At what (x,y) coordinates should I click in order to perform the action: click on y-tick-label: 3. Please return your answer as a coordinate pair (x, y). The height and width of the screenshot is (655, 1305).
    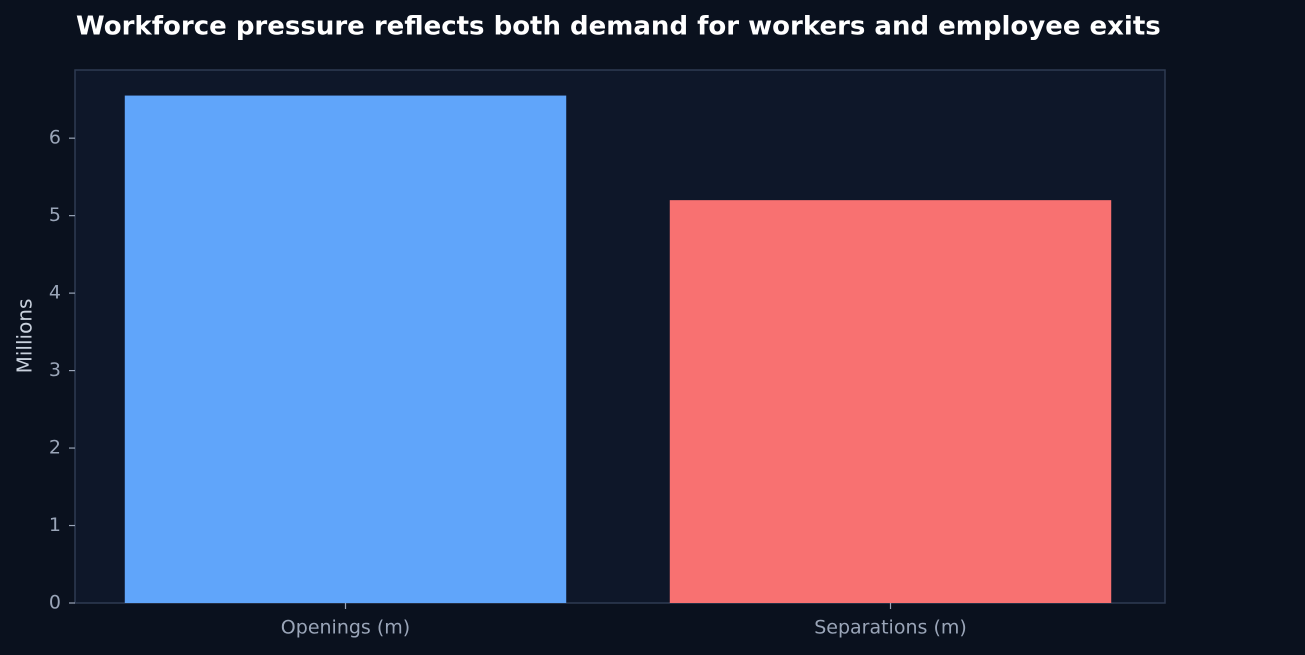
    Looking at the image, I should click on (55, 370).